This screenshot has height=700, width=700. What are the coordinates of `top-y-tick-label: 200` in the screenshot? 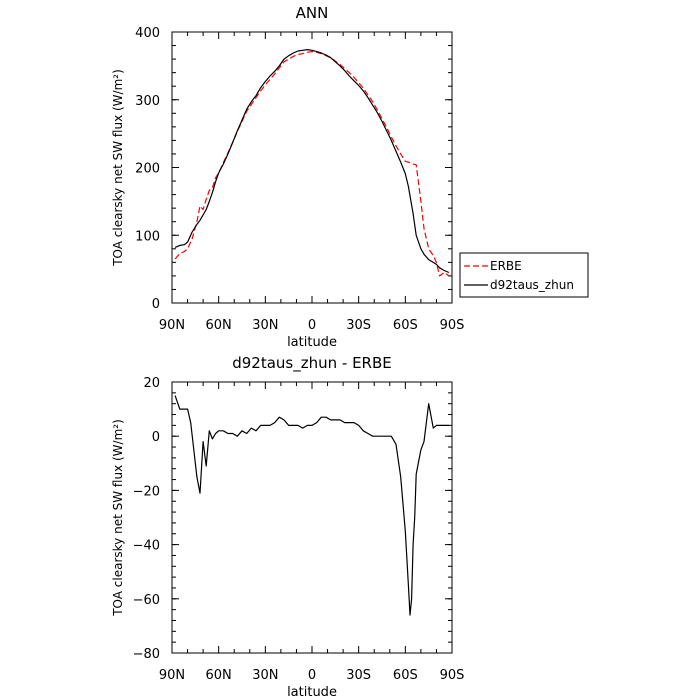 It's located at (147, 169).